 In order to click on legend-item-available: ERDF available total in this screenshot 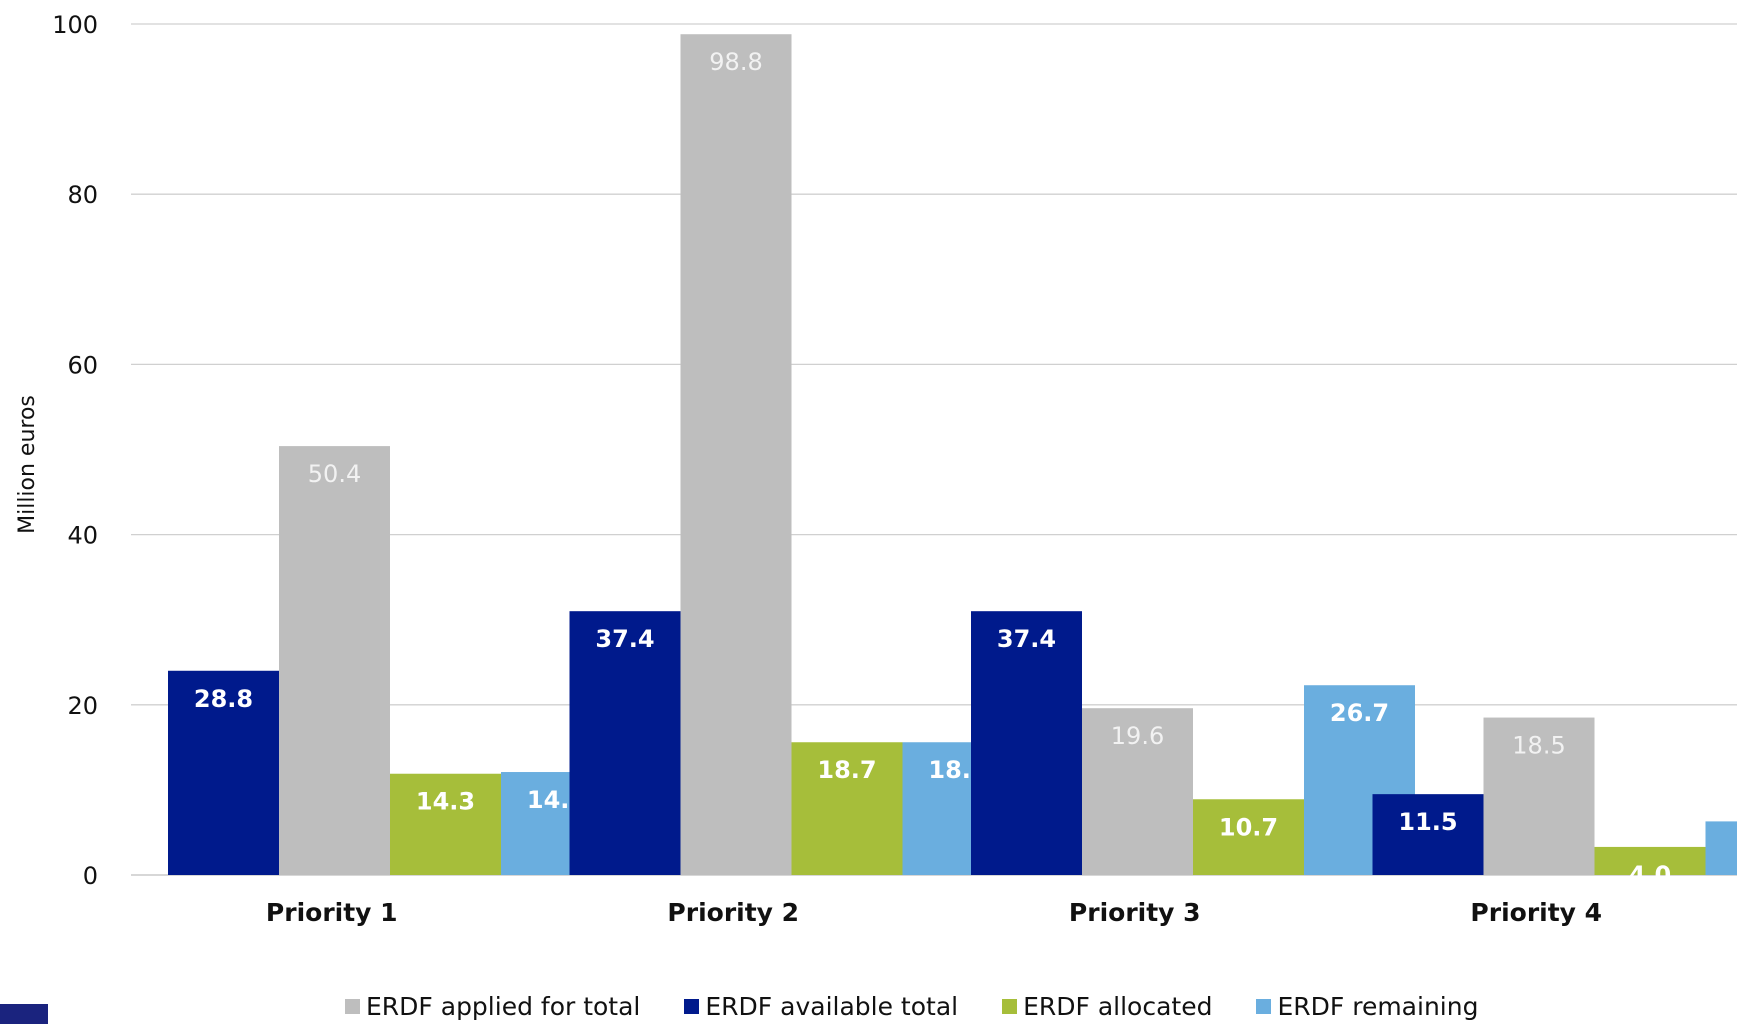, I will do `click(821, 1006)`.